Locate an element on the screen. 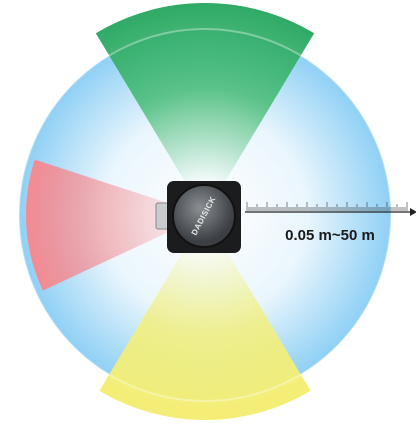 This screenshot has width=416, height=435. red-zone is located at coordinates (115, 225).